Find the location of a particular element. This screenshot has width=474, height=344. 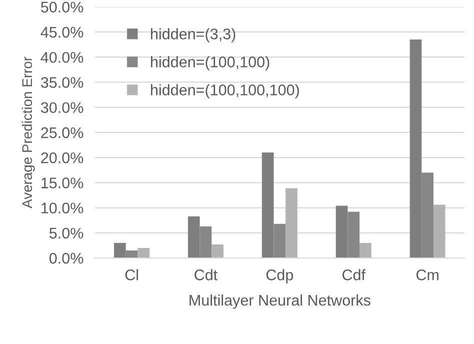

legend-label: hidden=(3,3) is located at coordinates (193, 35).